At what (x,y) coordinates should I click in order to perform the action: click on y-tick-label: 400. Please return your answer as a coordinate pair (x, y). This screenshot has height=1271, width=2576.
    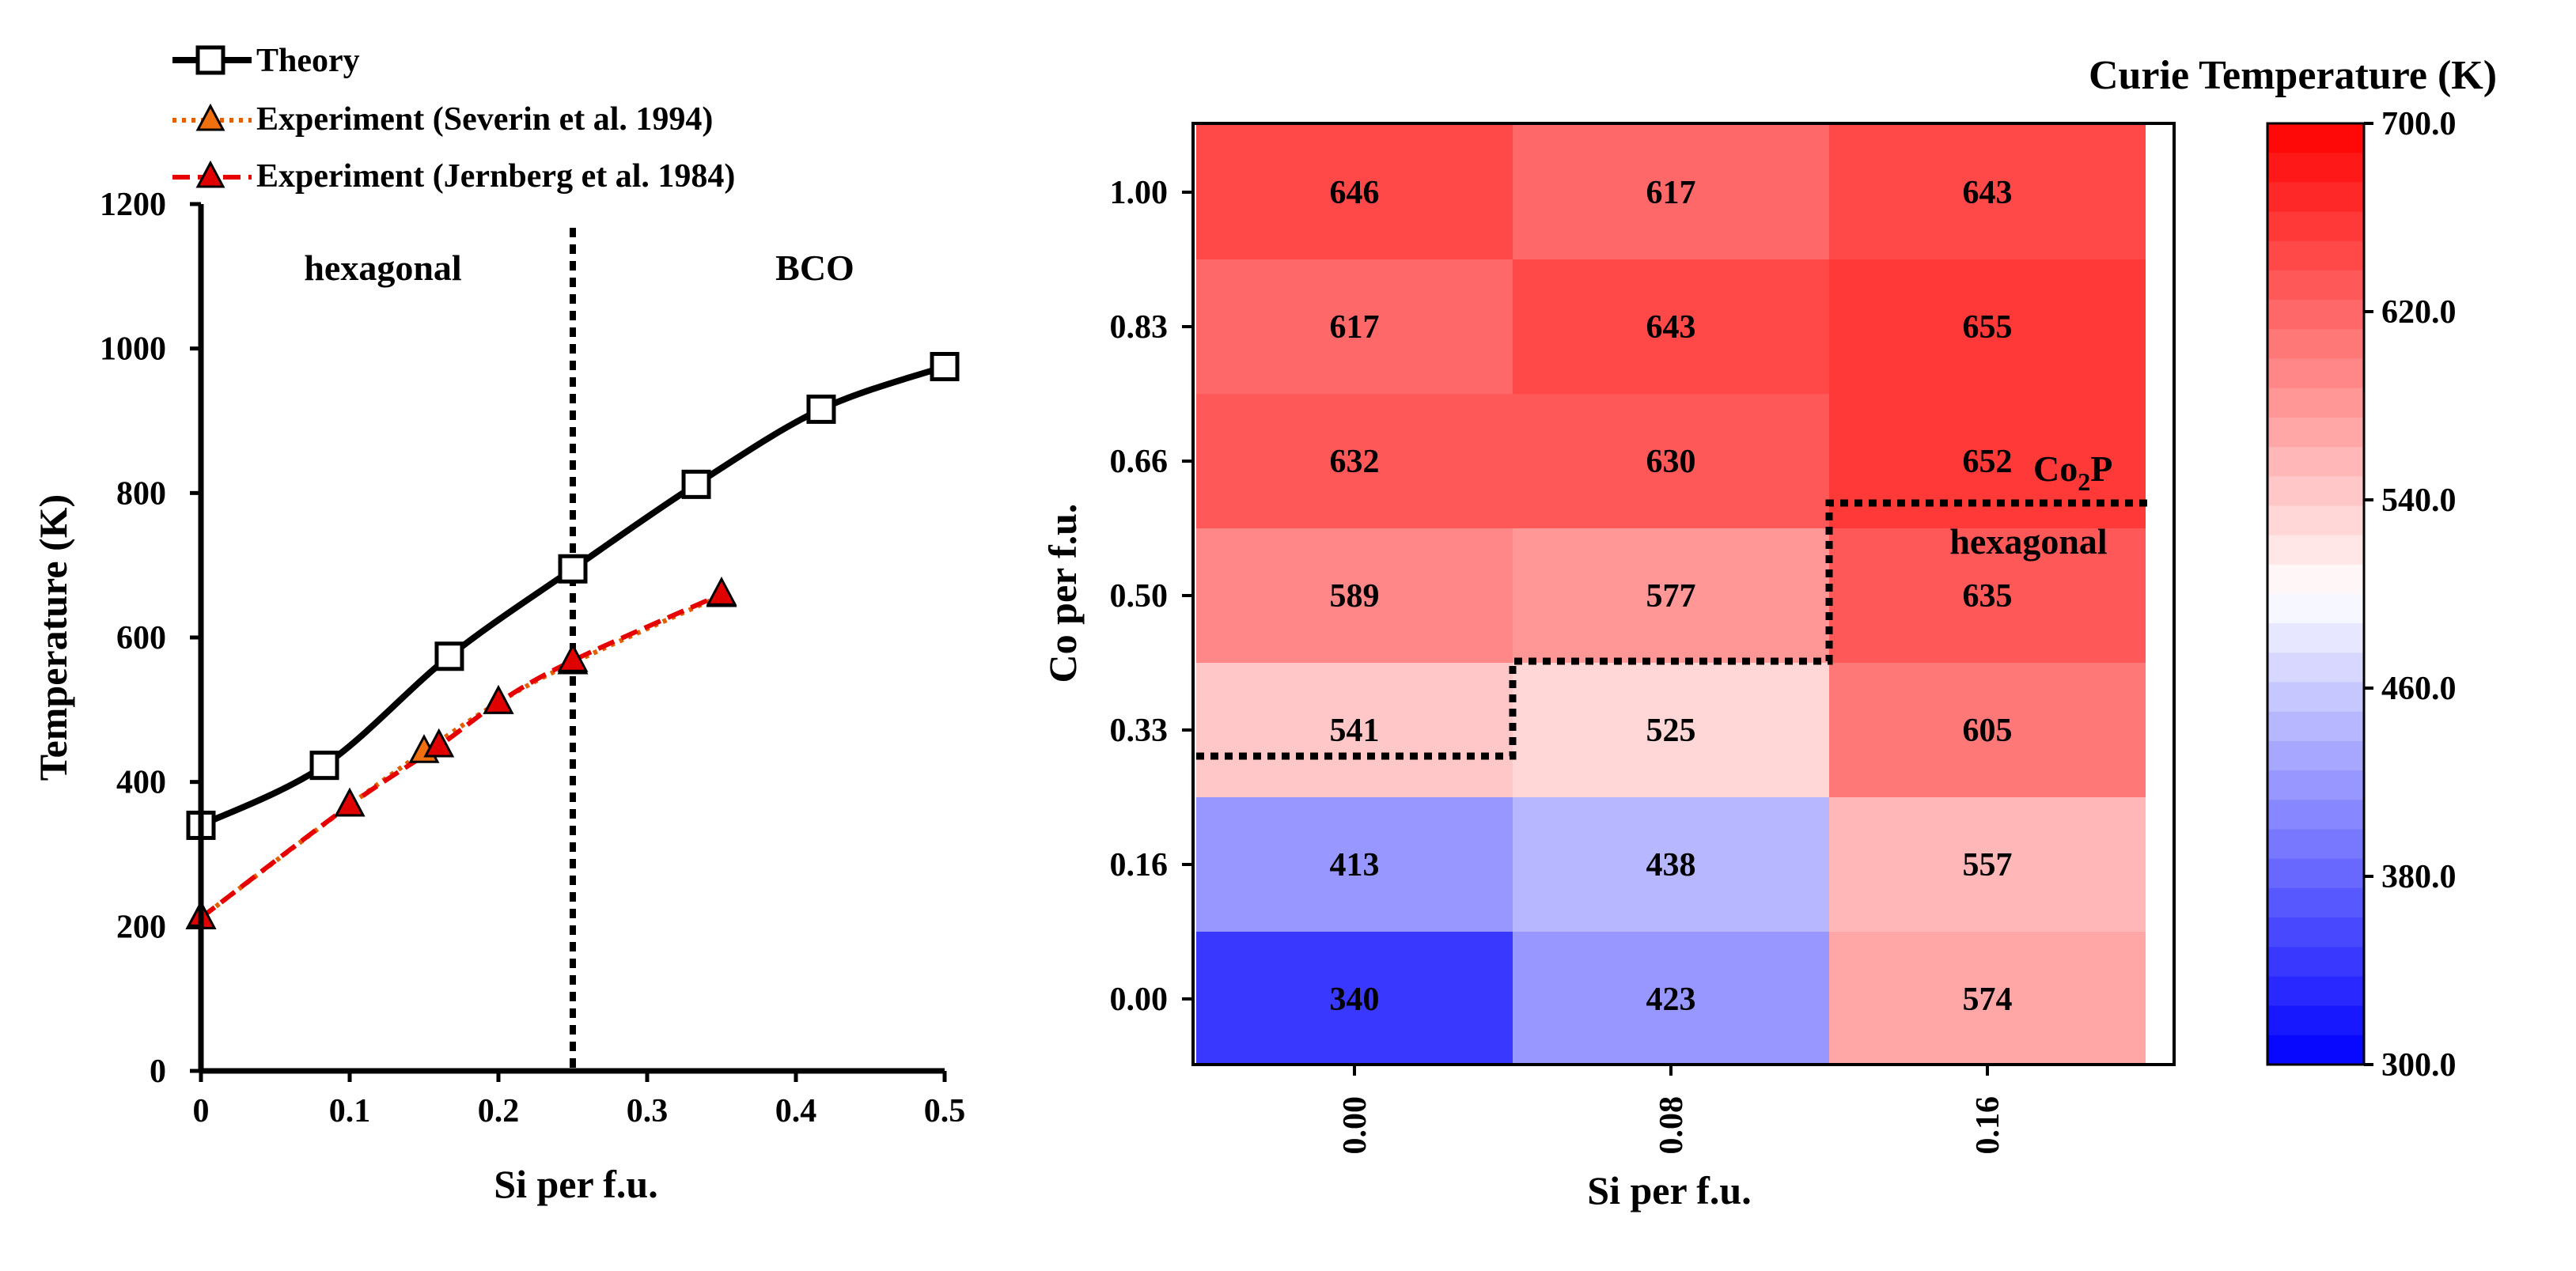
    Looking at the image, I should click on (141, 783).